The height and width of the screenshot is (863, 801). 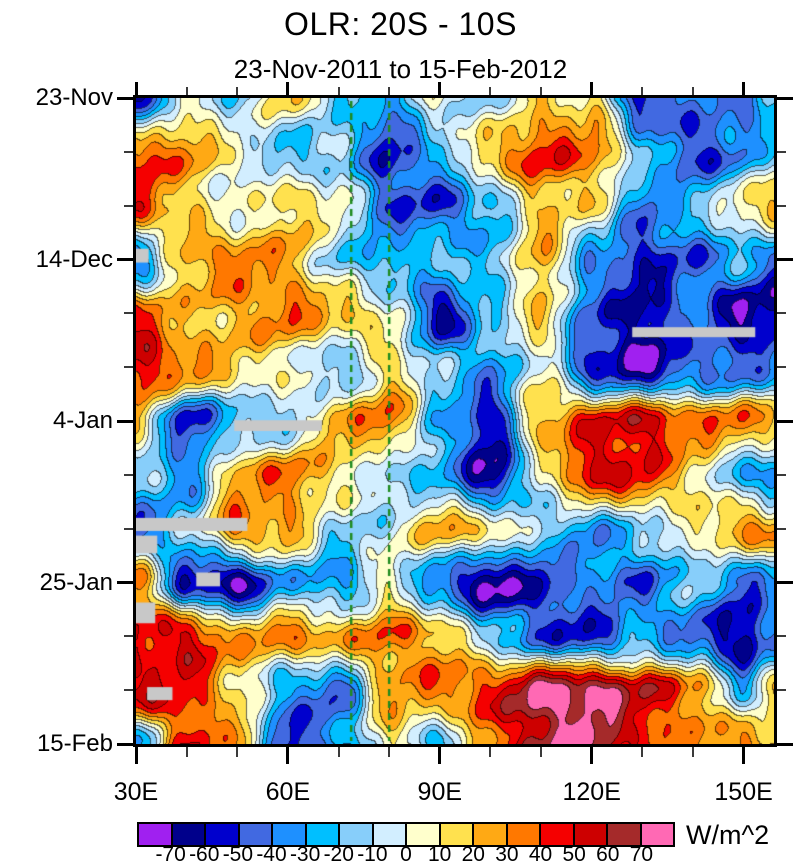 What do you see at coordinates (238, 853) in the screenshot?
I see `colorbar-tick-label: -50` at bounding box center [238, 853].